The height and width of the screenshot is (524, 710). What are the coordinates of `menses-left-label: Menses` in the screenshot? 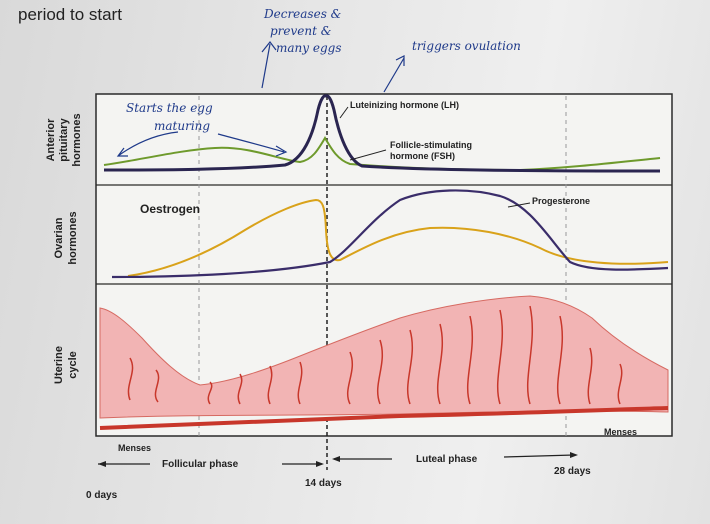 It's located at (134, 448).